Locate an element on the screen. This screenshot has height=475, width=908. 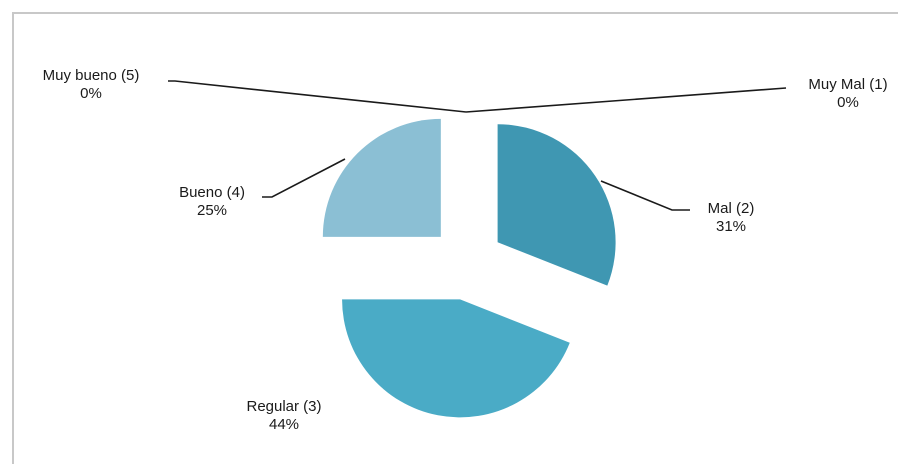
slice-label: Muy Mal (1) 0% is located at coordinates (847, 93).